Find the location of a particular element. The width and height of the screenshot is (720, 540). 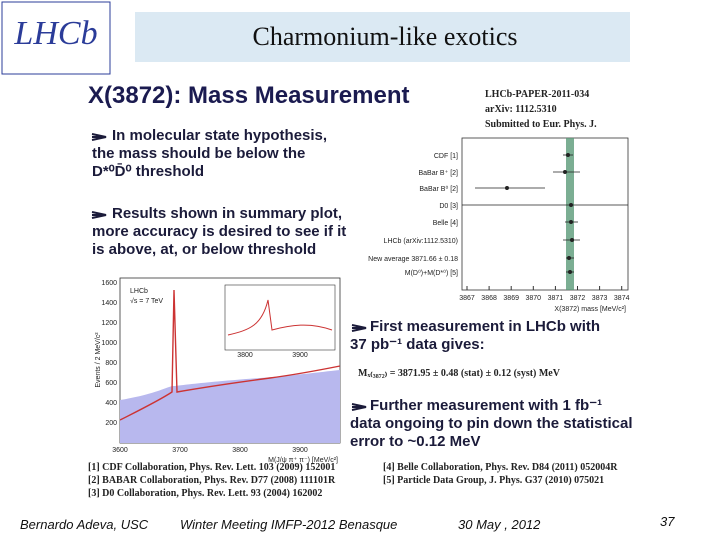

title-box is located at coordinates (382, 37).